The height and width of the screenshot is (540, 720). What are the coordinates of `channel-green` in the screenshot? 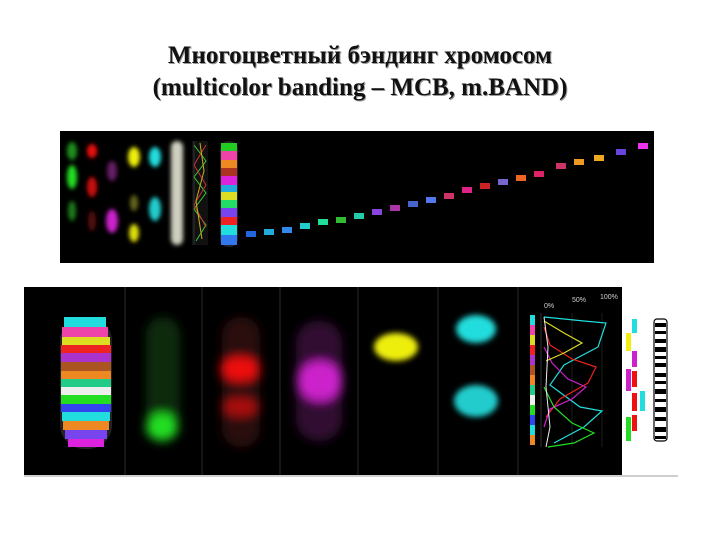 It's located at (163, 379).